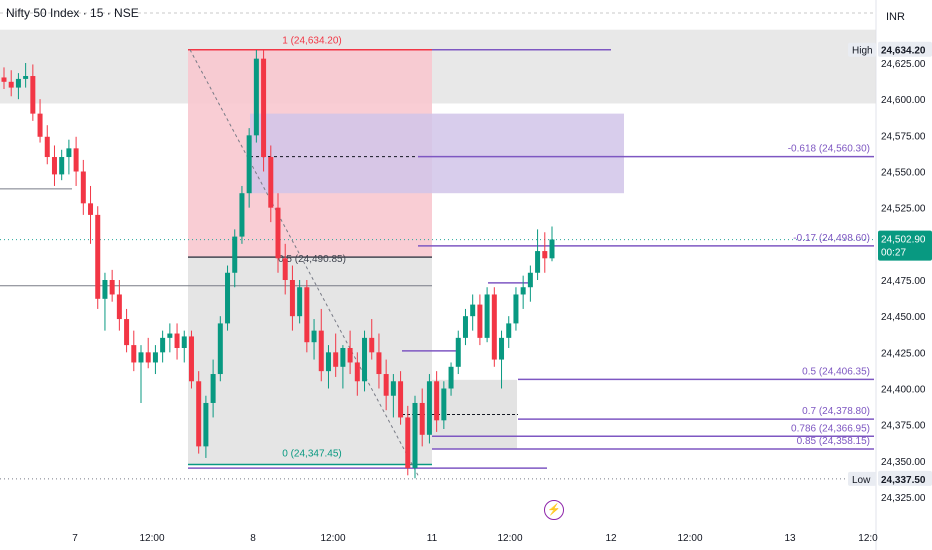 This screenshot has height=550, width=932. What do you see at coordinates (312, 259) in the screenshot?
I see `fib-label-05: 0.5 (24,490.85)` at bounding box center [312, 259].